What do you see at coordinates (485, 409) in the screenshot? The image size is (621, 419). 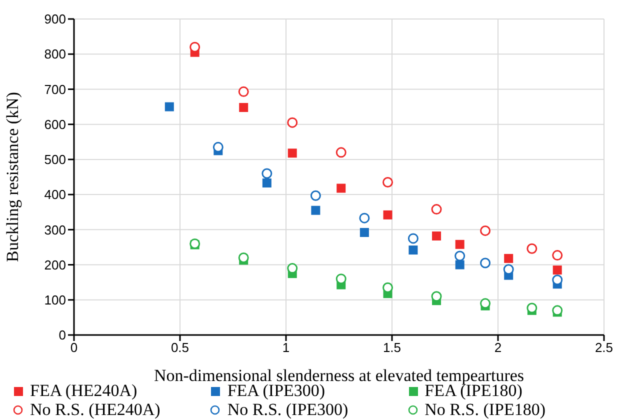 I see `legend-label: No R.S. (IPE180)` at bounding box center [485, 409].